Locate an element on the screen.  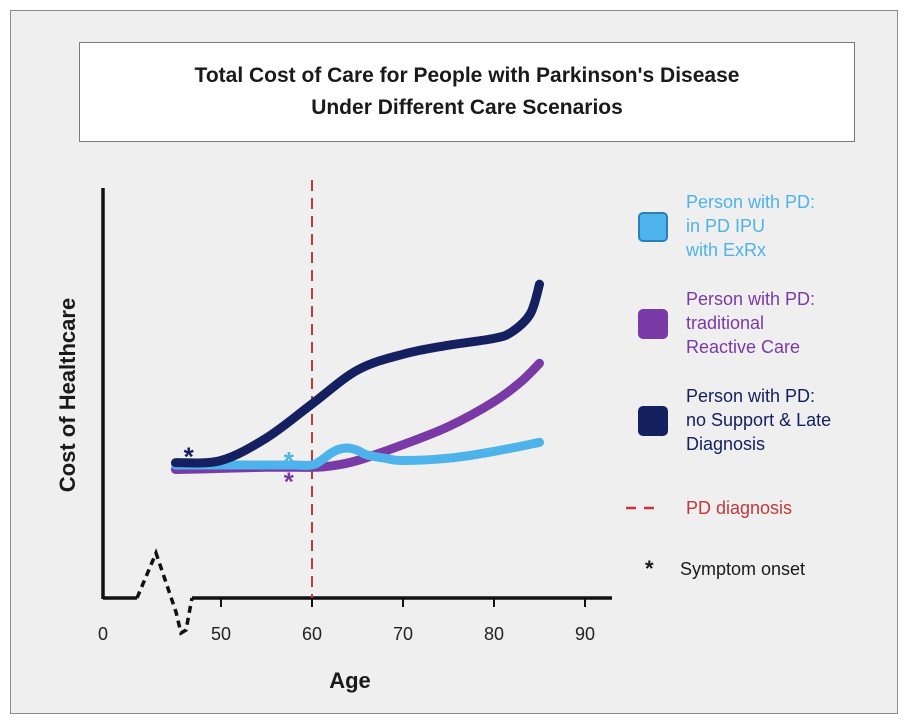
series-line-ipu is located at coordinates (357, 453).